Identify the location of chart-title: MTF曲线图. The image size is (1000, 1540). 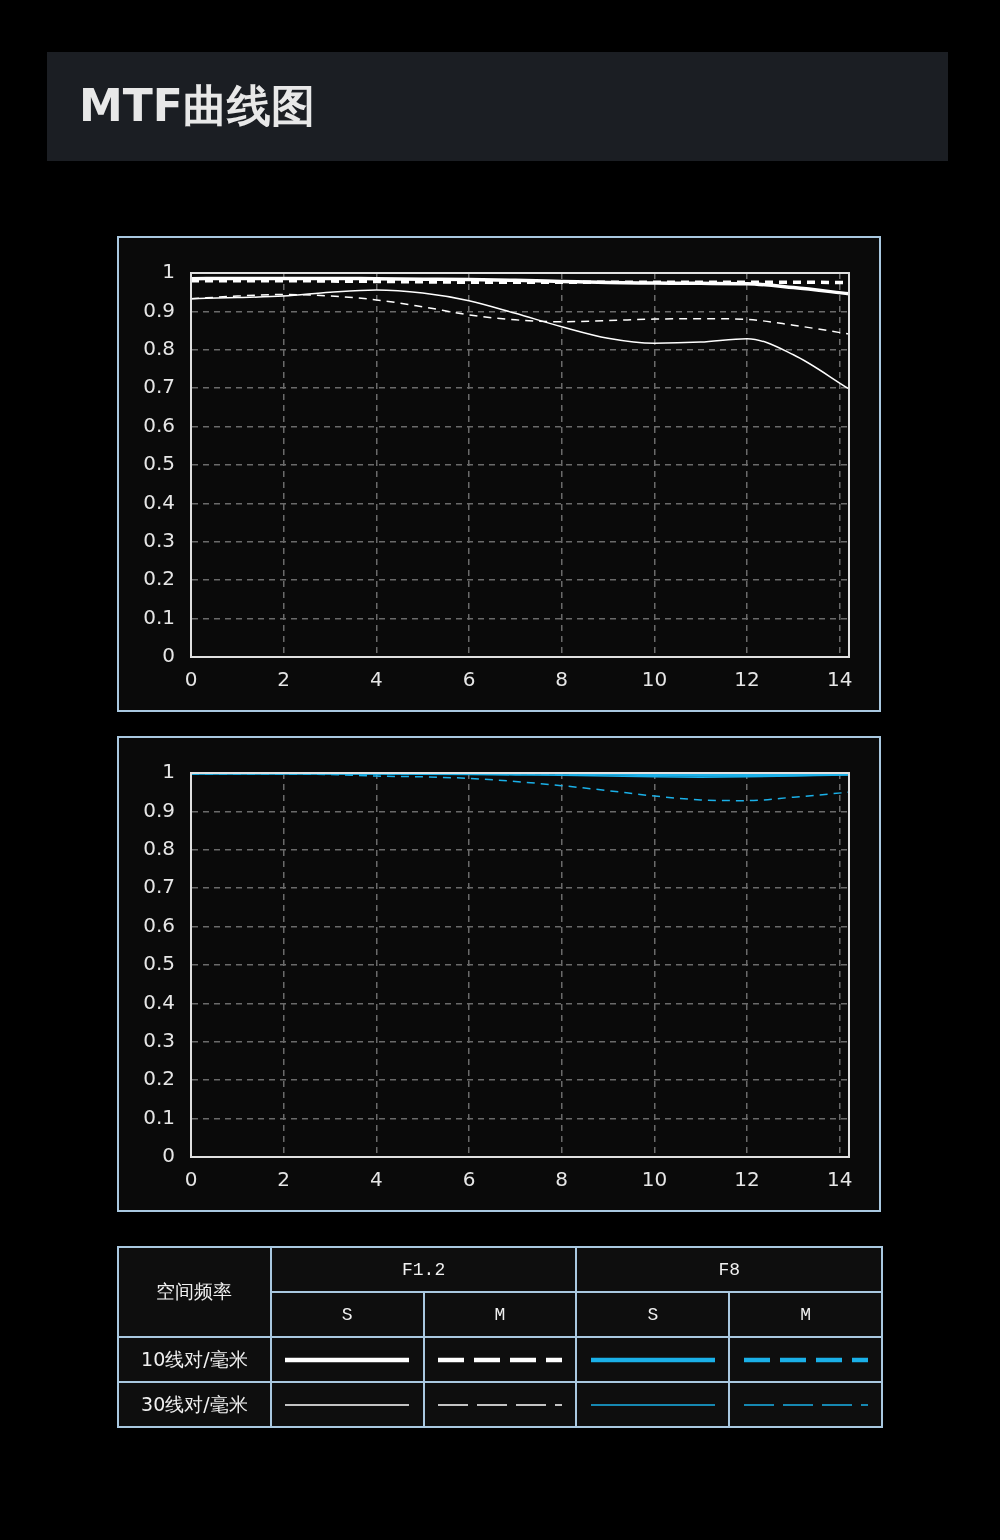
(197, 106).